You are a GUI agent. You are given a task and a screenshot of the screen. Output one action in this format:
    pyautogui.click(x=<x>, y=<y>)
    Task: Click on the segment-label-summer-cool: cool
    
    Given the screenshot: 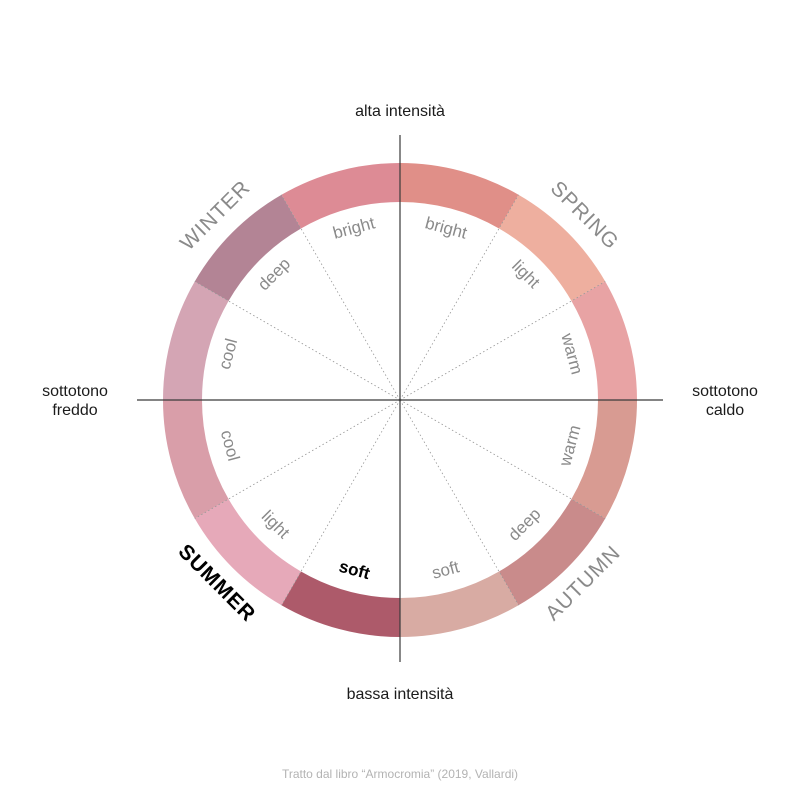 What is the action you would take?
    pyautogui.click(x=230, y=445)
    